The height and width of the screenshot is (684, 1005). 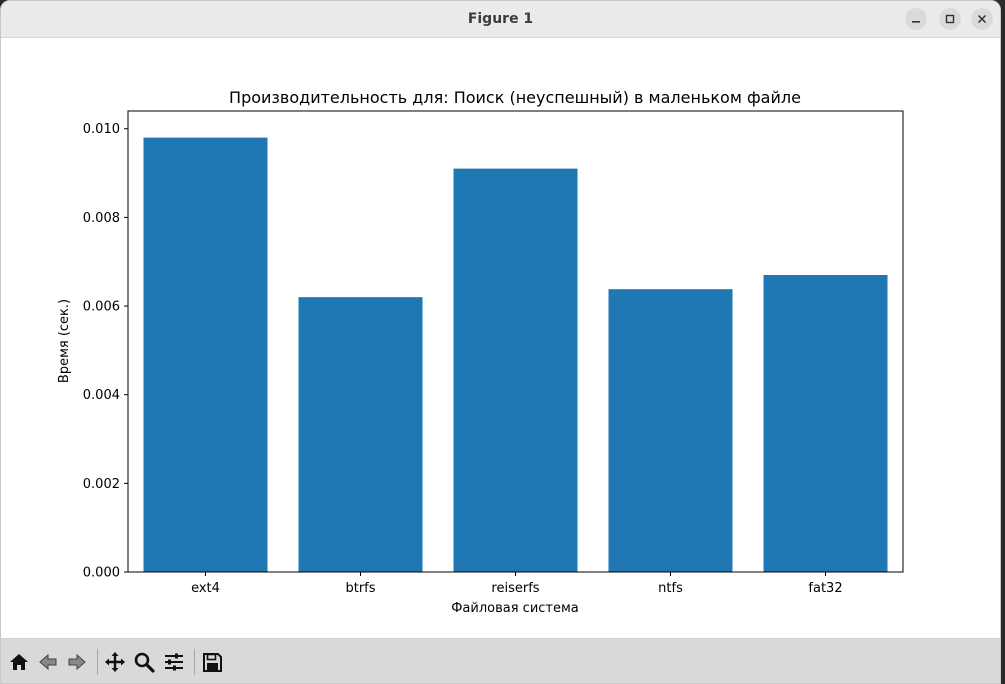 I want to click on y-axis-label: Время (сек.), so click(x=64, y=341).